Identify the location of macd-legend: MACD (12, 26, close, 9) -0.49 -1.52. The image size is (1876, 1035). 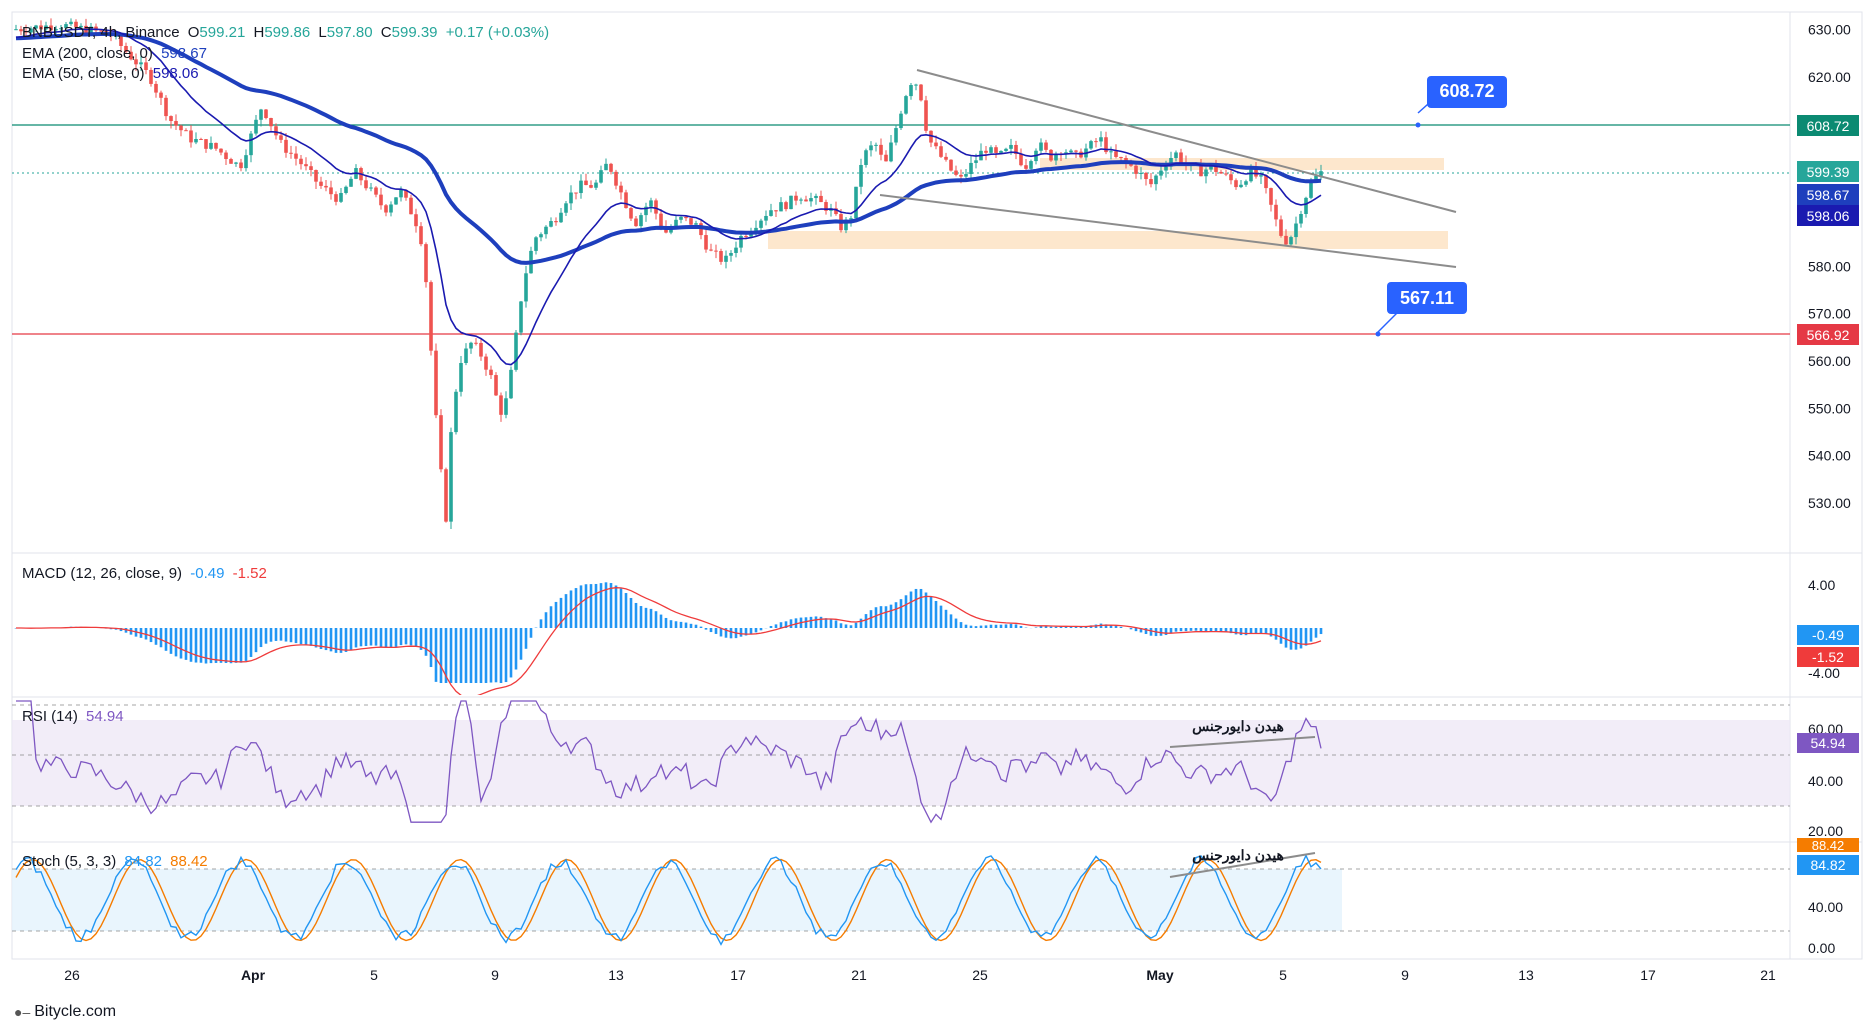
(144, 573).